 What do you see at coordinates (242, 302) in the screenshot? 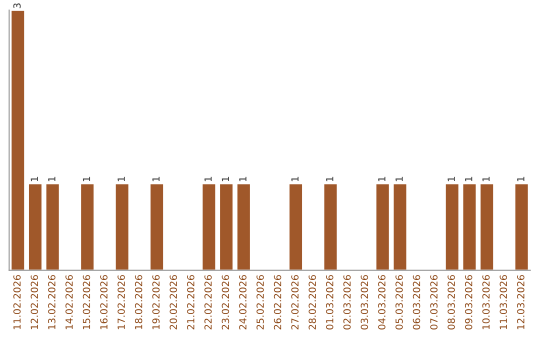
I see `x-tick-label: 24.02.2026` at bounding box center [242, 302].